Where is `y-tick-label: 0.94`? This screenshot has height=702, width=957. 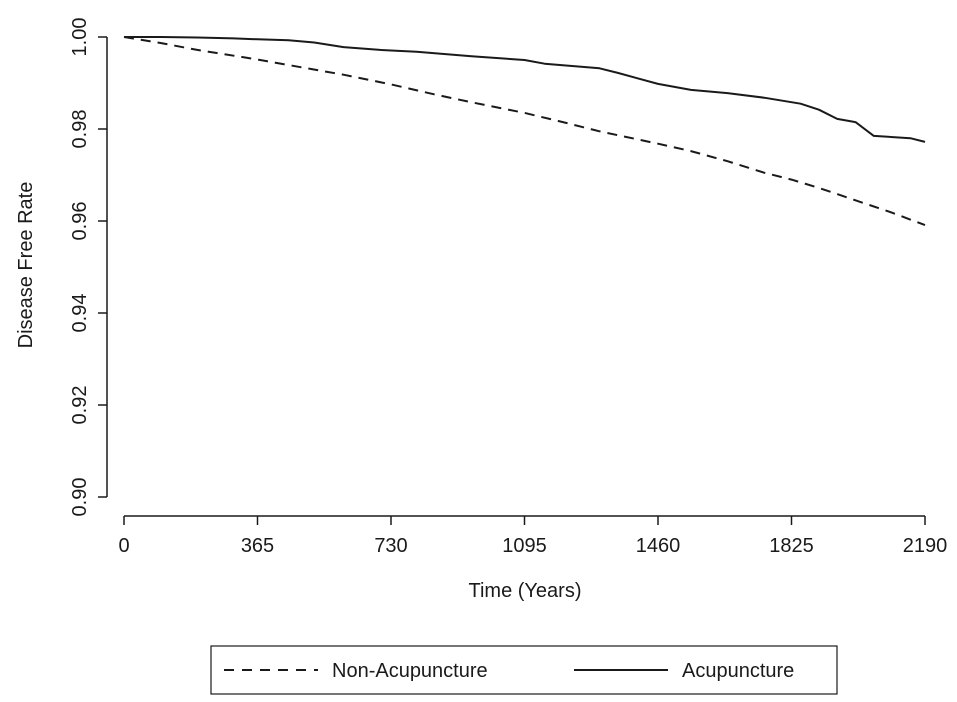
y-tick-label: 0.94 is located at coordinates (80, 313).